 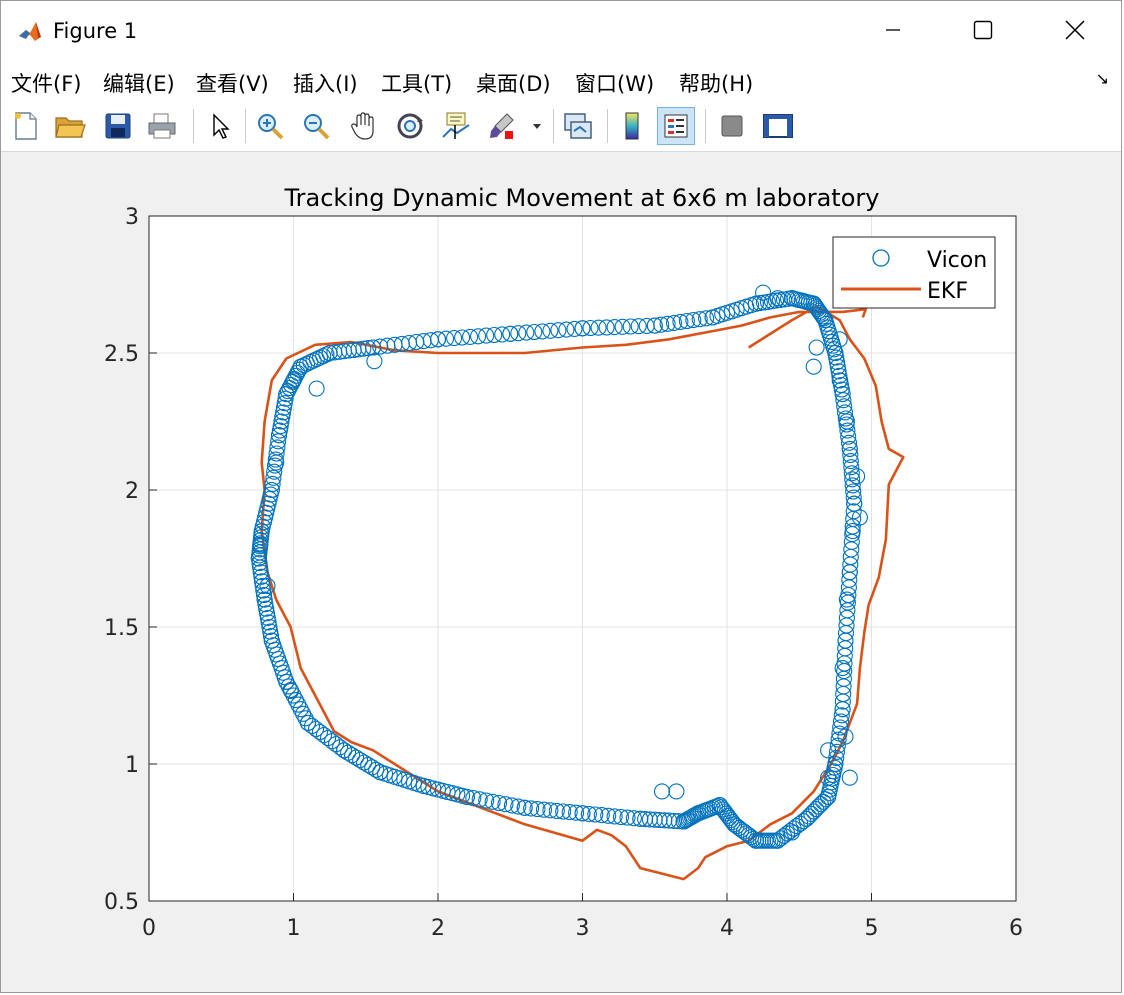 I want to click on pan-hand-icon, so click(x=364, y=126).